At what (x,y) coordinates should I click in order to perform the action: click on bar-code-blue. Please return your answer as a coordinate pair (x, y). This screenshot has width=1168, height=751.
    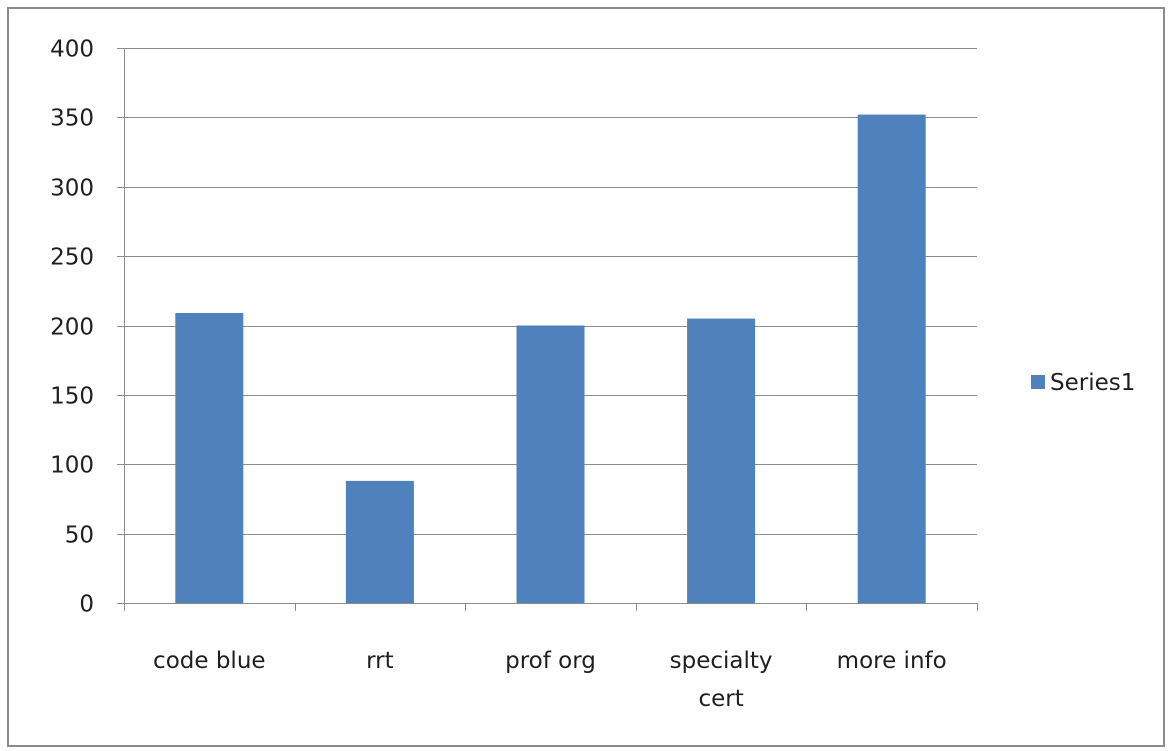
    Looking at the image, I should click on (209, 458).